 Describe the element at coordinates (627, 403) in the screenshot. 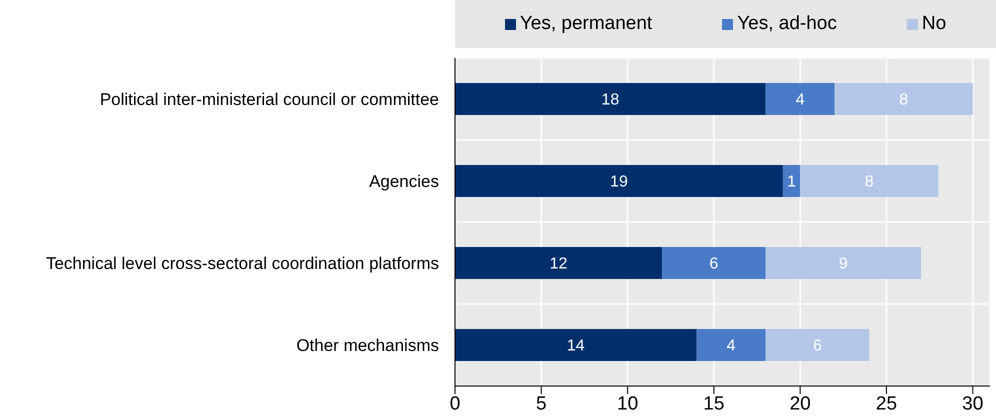

I see `x-tick-label: 10` at that location.